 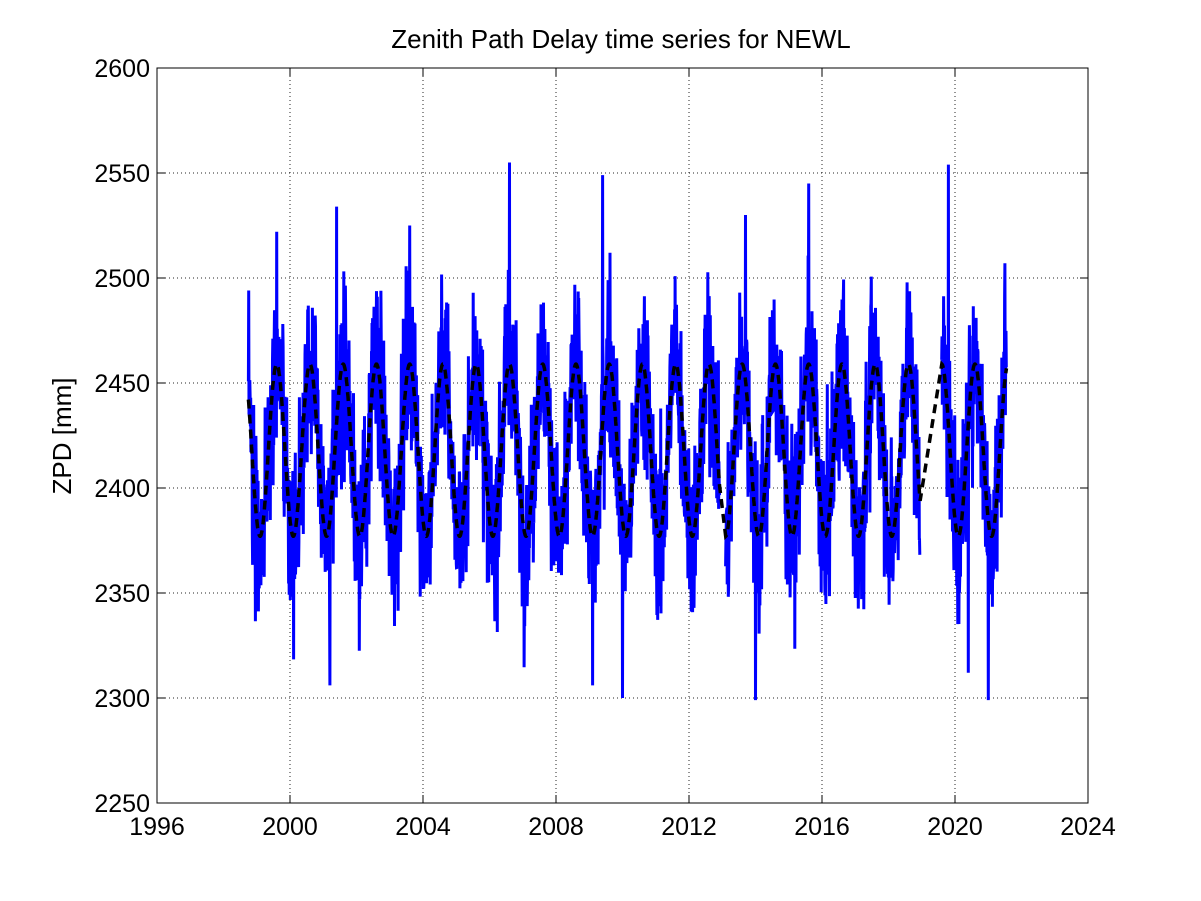 What do you see at coordinates (122, 279) in the screenshot?
I see `y-tick-label: 2500` at bounding box center [122, 279].